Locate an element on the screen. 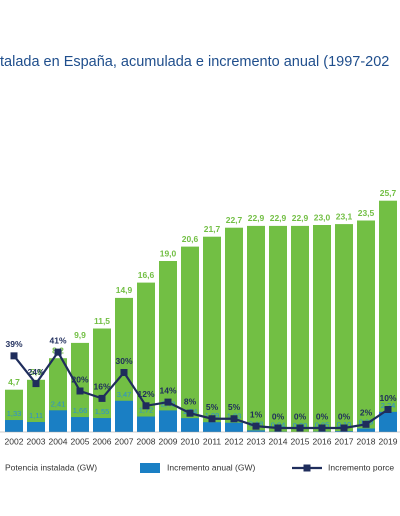 The height and width of the screenshot is (516, 400). x-tick-label: 2017 is located at coordinates (344, 441).